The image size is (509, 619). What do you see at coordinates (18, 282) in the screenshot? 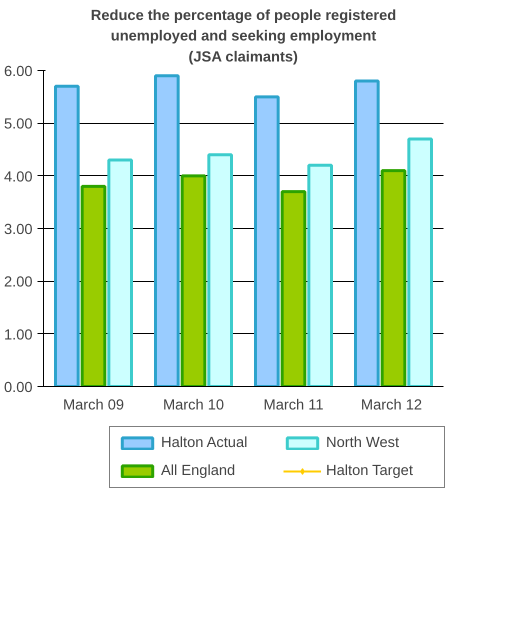
I see `y-tick-label: 2.00` at bounding box center [18, 282].